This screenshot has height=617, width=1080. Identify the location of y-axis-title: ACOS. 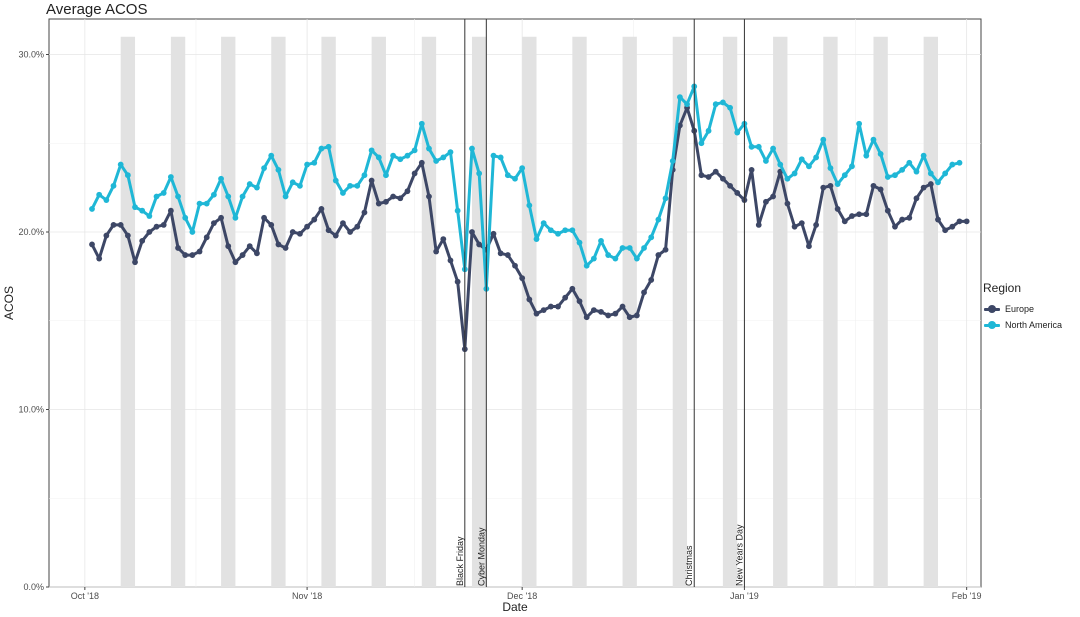
(9, 303).